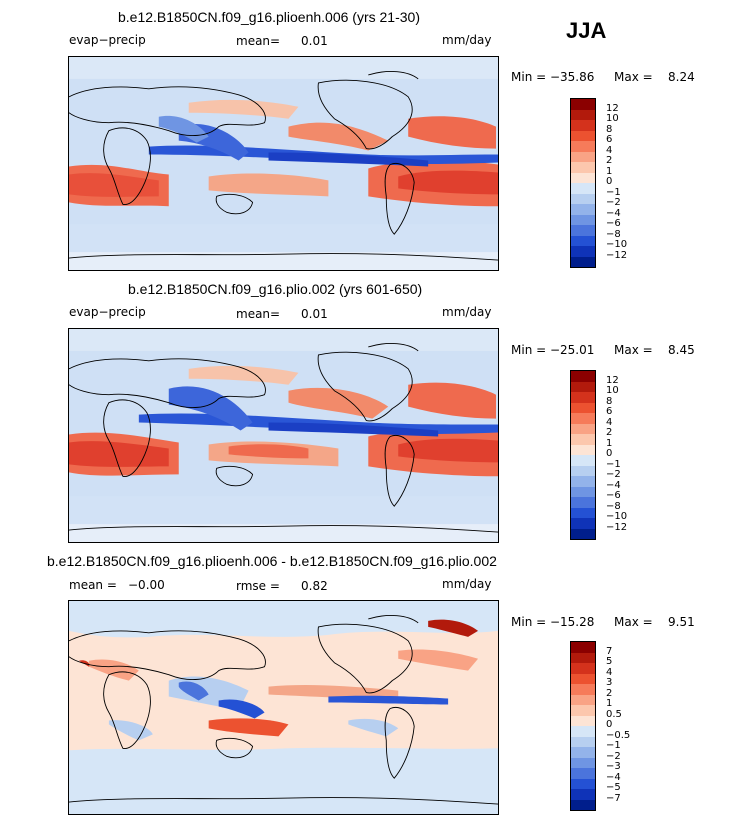 The height and width of the screenshot is (824, 733). I want to click on panel2-max-value: 8.45, so click(681, 350).